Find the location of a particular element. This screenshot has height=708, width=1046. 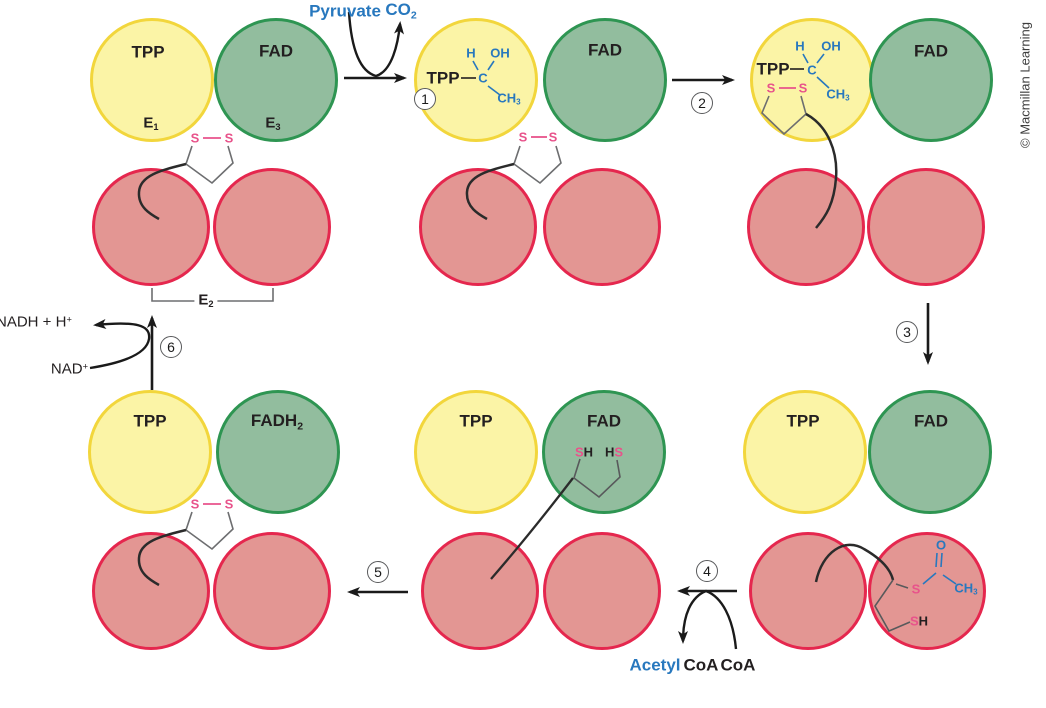

tpp-label-bottom-mid: TPP is located at coordinates (476, 421).